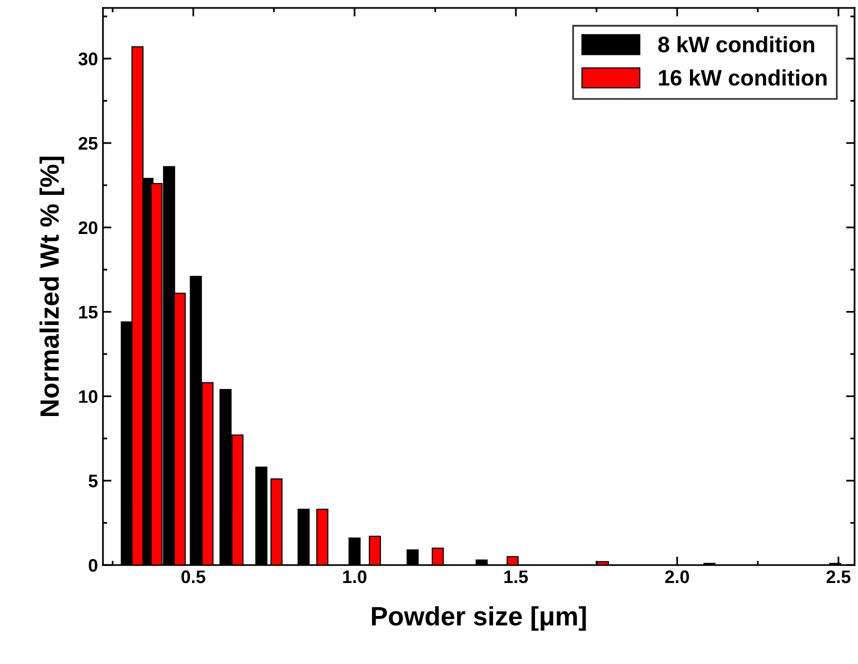  I want to click on y-tick-label: 5, so click(93, 481).